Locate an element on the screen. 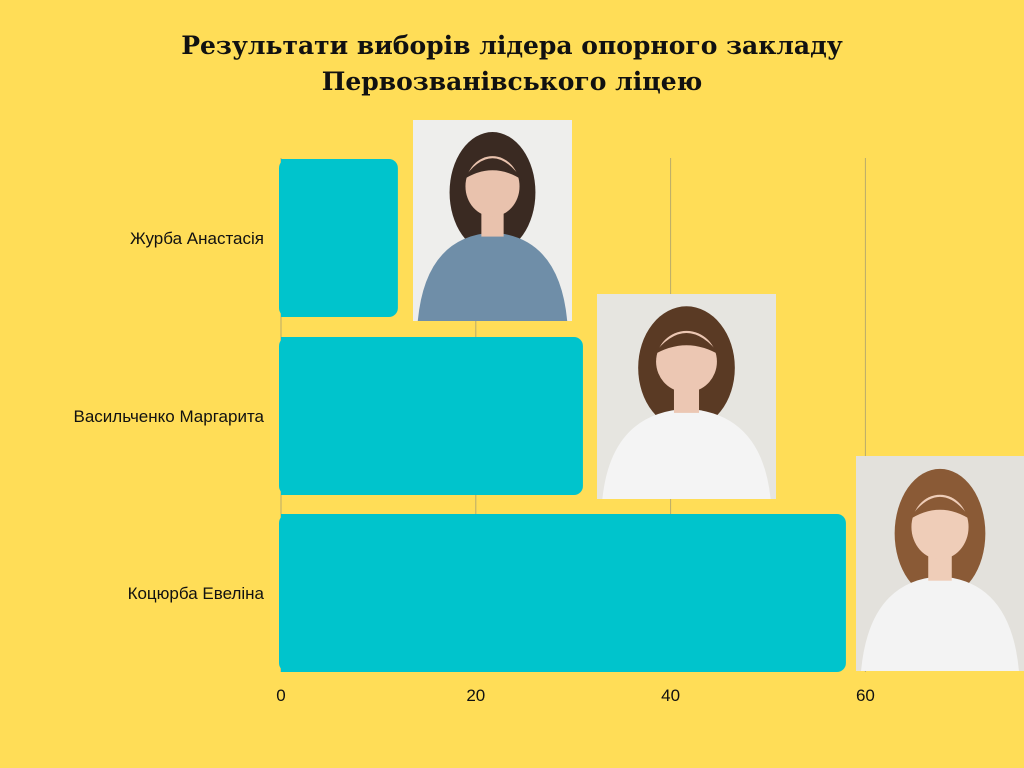 The height and width of the screenshot is (768, 1024). photo-vasylchenko is located at coordinates (686, 396).